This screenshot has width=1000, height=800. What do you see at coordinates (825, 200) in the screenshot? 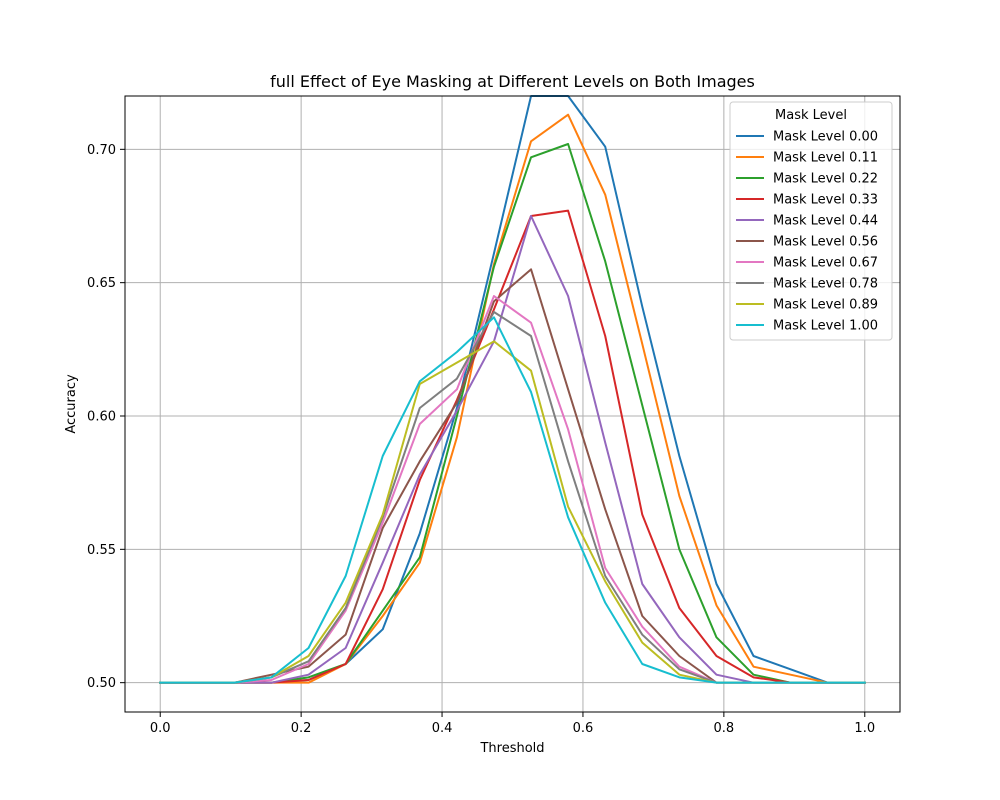
I see `legend-label-3: Mask Level 0.33` at bounding box center [825, 200].